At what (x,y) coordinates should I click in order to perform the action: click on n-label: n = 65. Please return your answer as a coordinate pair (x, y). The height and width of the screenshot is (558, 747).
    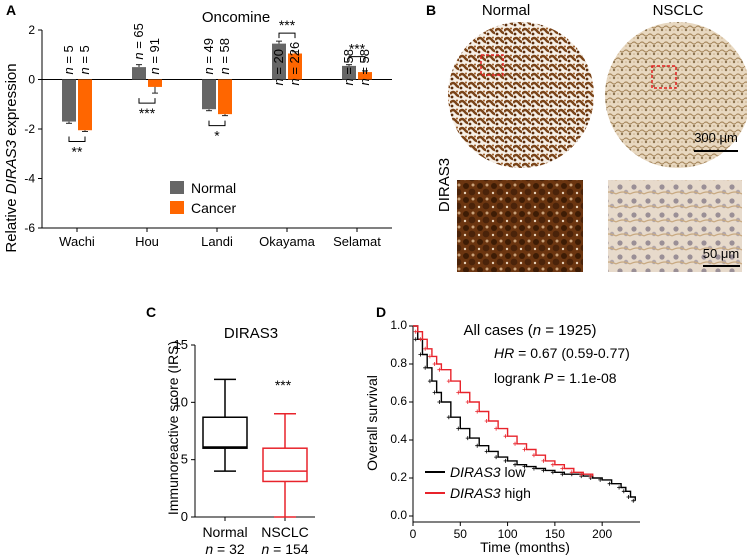
    Looking at the image, I should click on (138, 41).